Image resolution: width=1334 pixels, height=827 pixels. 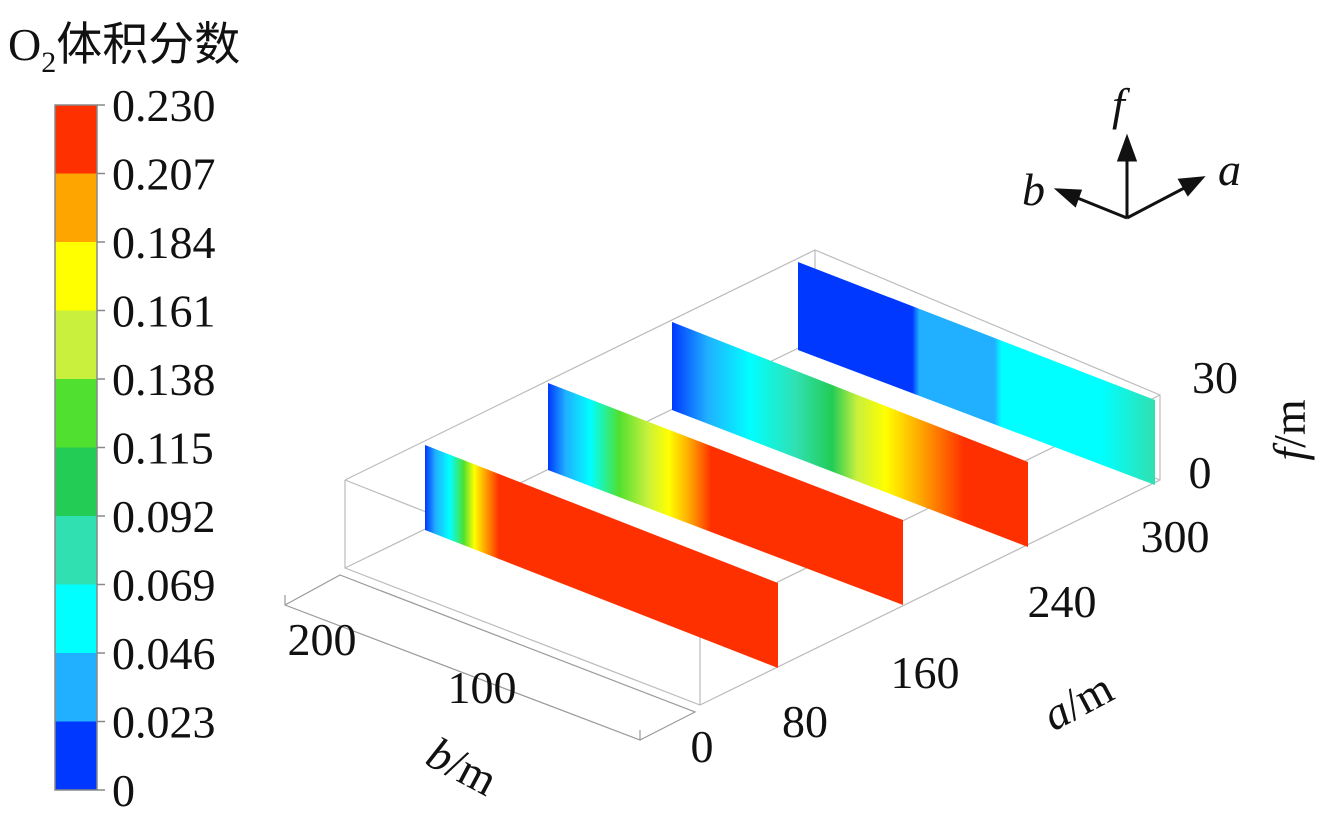 I want to click on f-axis-label: f/m, so click(x=1289, y=430).